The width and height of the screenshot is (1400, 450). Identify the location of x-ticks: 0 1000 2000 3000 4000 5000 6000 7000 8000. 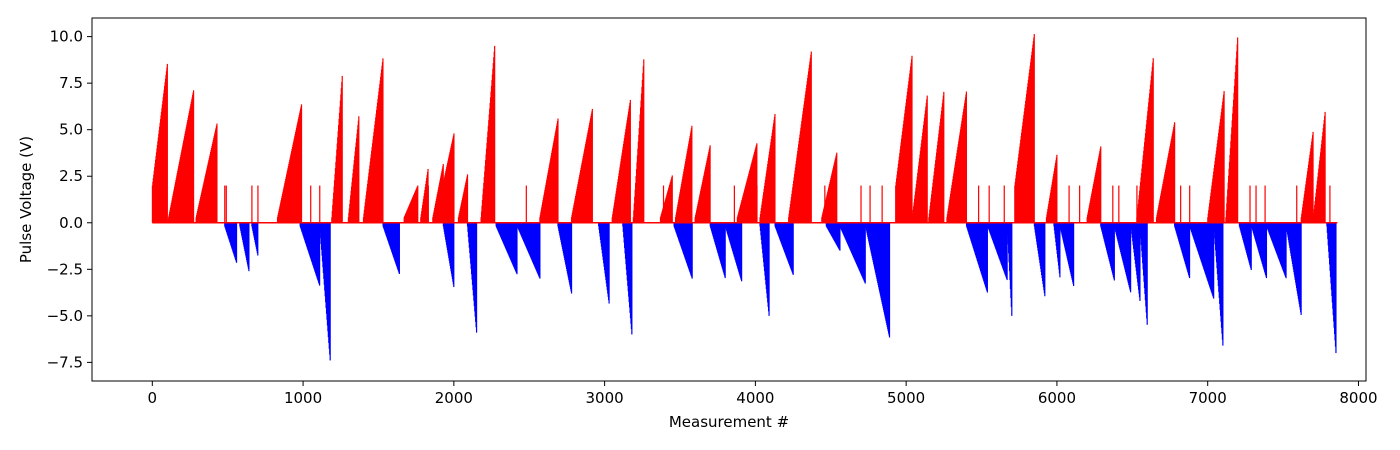
(763, 394).